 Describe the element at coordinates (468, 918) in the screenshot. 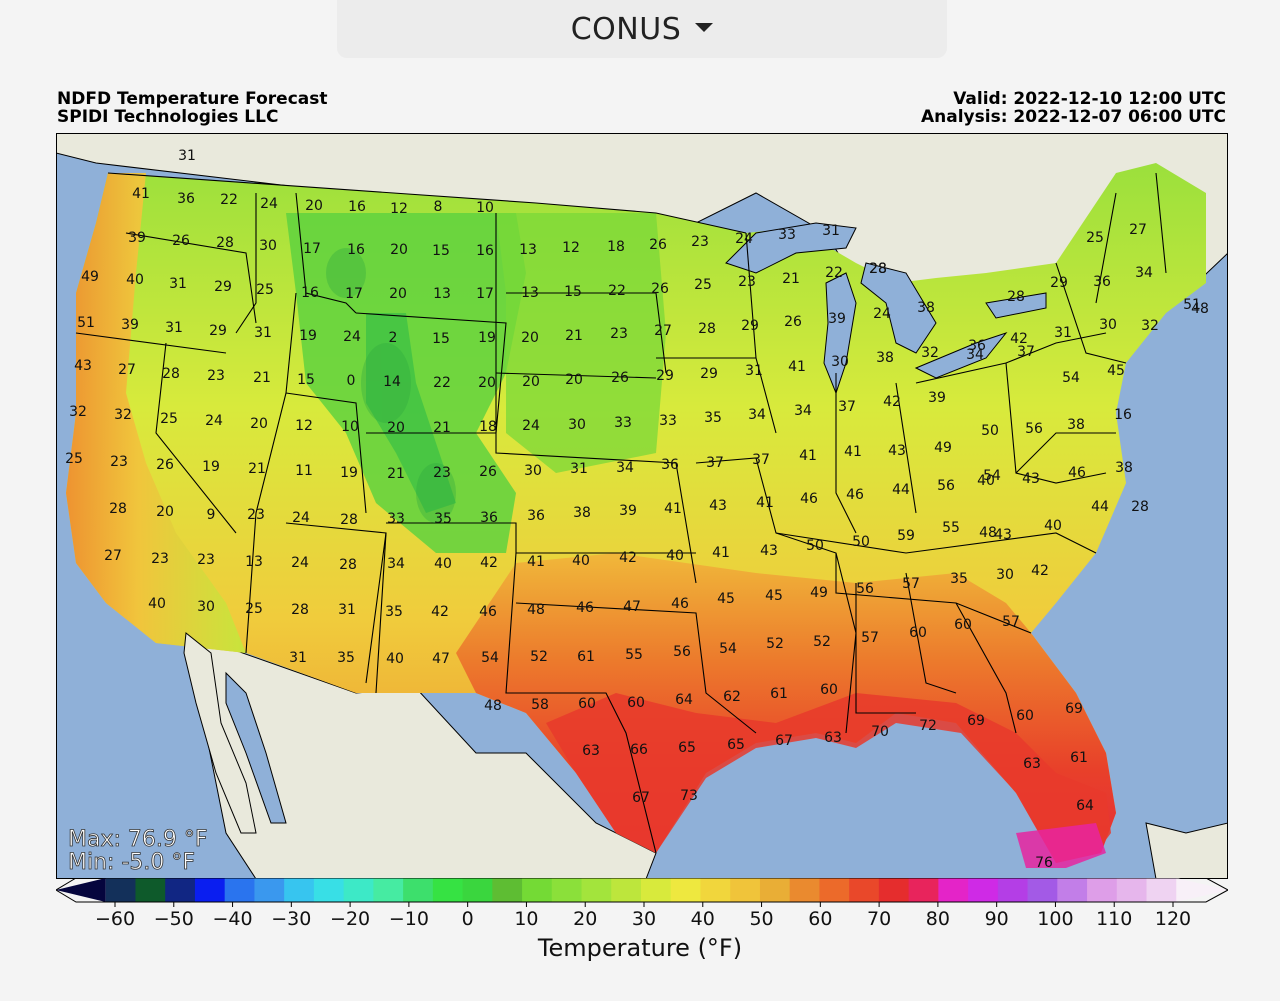

I see `colorbar-tick-label: 0` at that location.